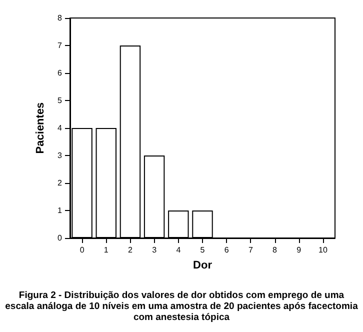  Describe the element at coordinates (203, 266) in the screenshot. I see `x-axis-title: Dor` at that location.